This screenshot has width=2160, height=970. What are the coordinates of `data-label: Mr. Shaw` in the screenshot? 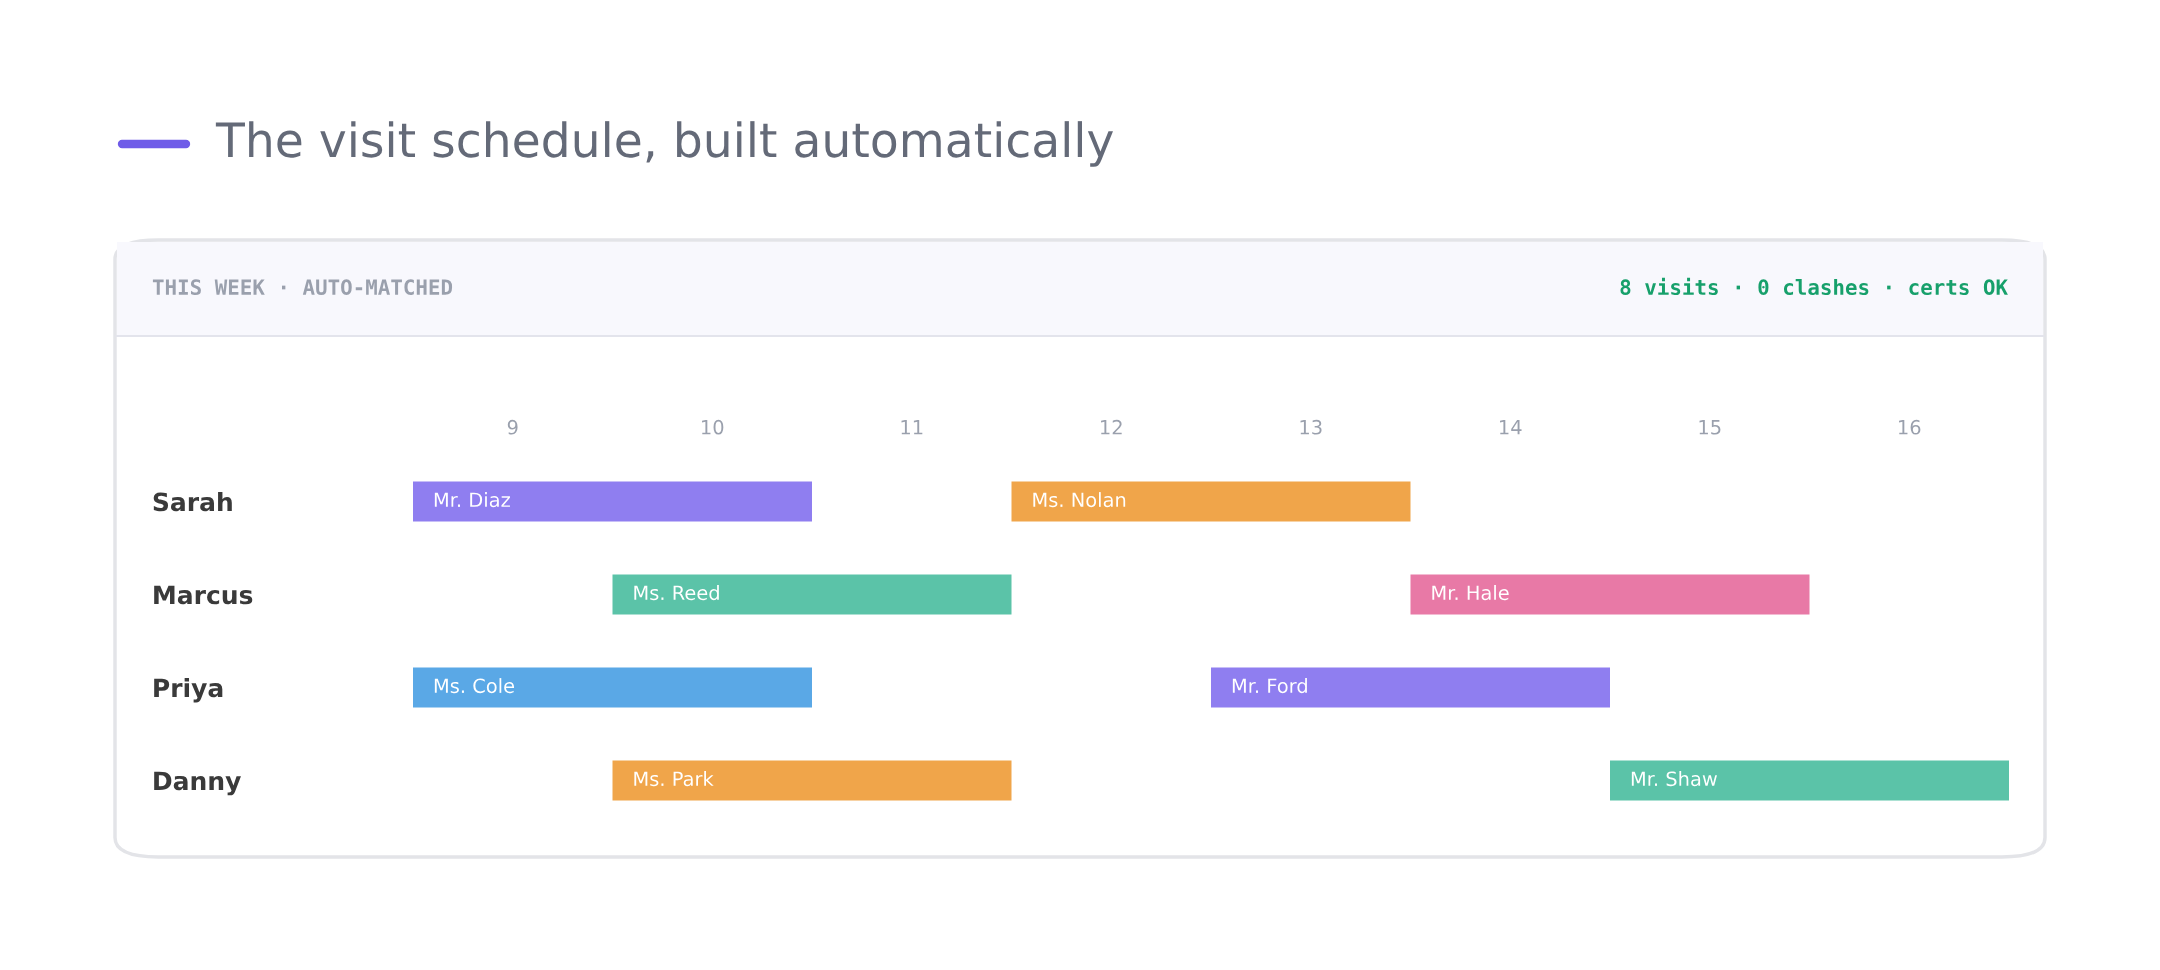 It's located at (1674, 779).